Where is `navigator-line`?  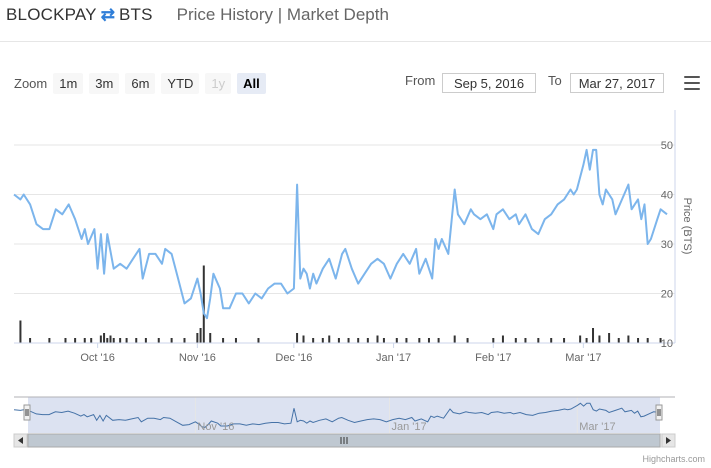
navigator-line is located at coordinates (337, 415).